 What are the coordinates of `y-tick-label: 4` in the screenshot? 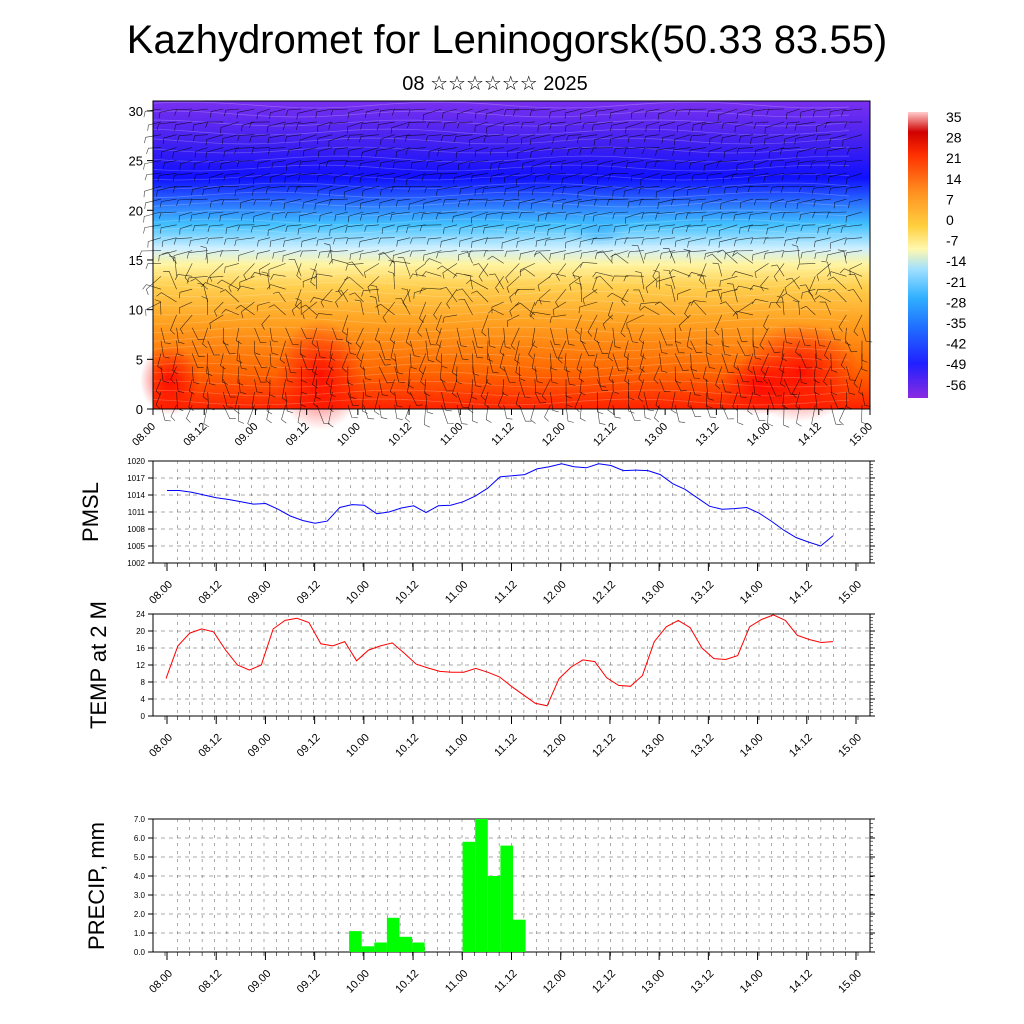 It's located at (143, 699).